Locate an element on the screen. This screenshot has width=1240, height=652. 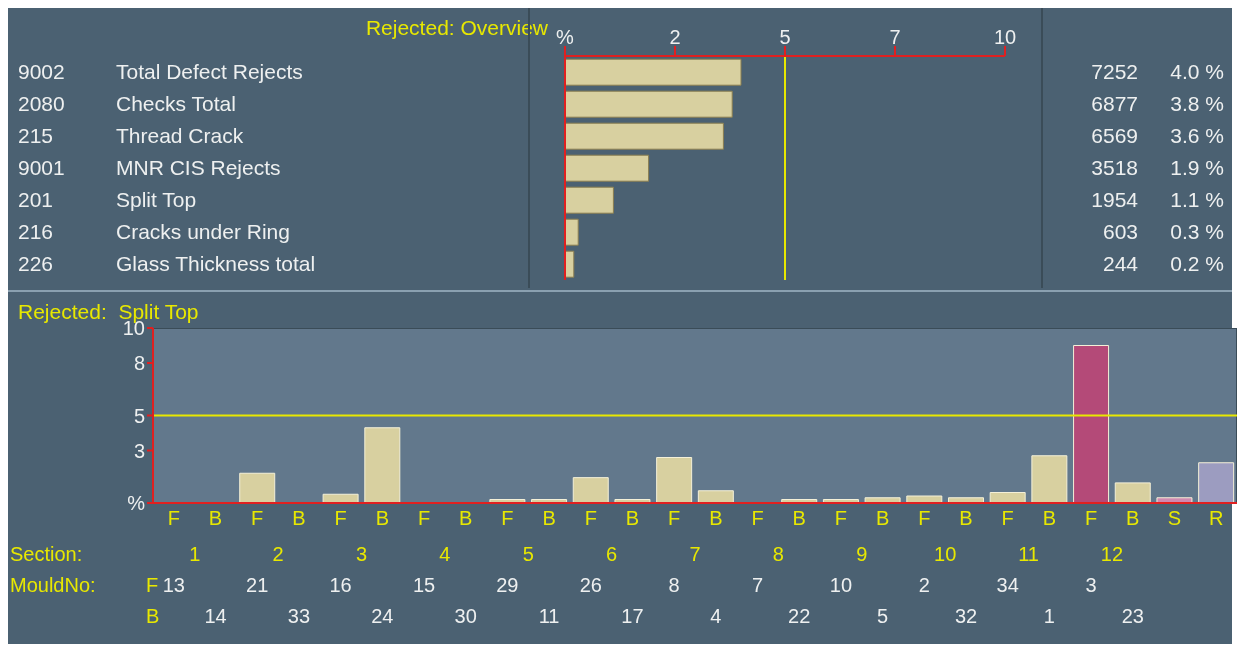
category-label: 226 Glass Thickness total is located at coordinates (167, 263).